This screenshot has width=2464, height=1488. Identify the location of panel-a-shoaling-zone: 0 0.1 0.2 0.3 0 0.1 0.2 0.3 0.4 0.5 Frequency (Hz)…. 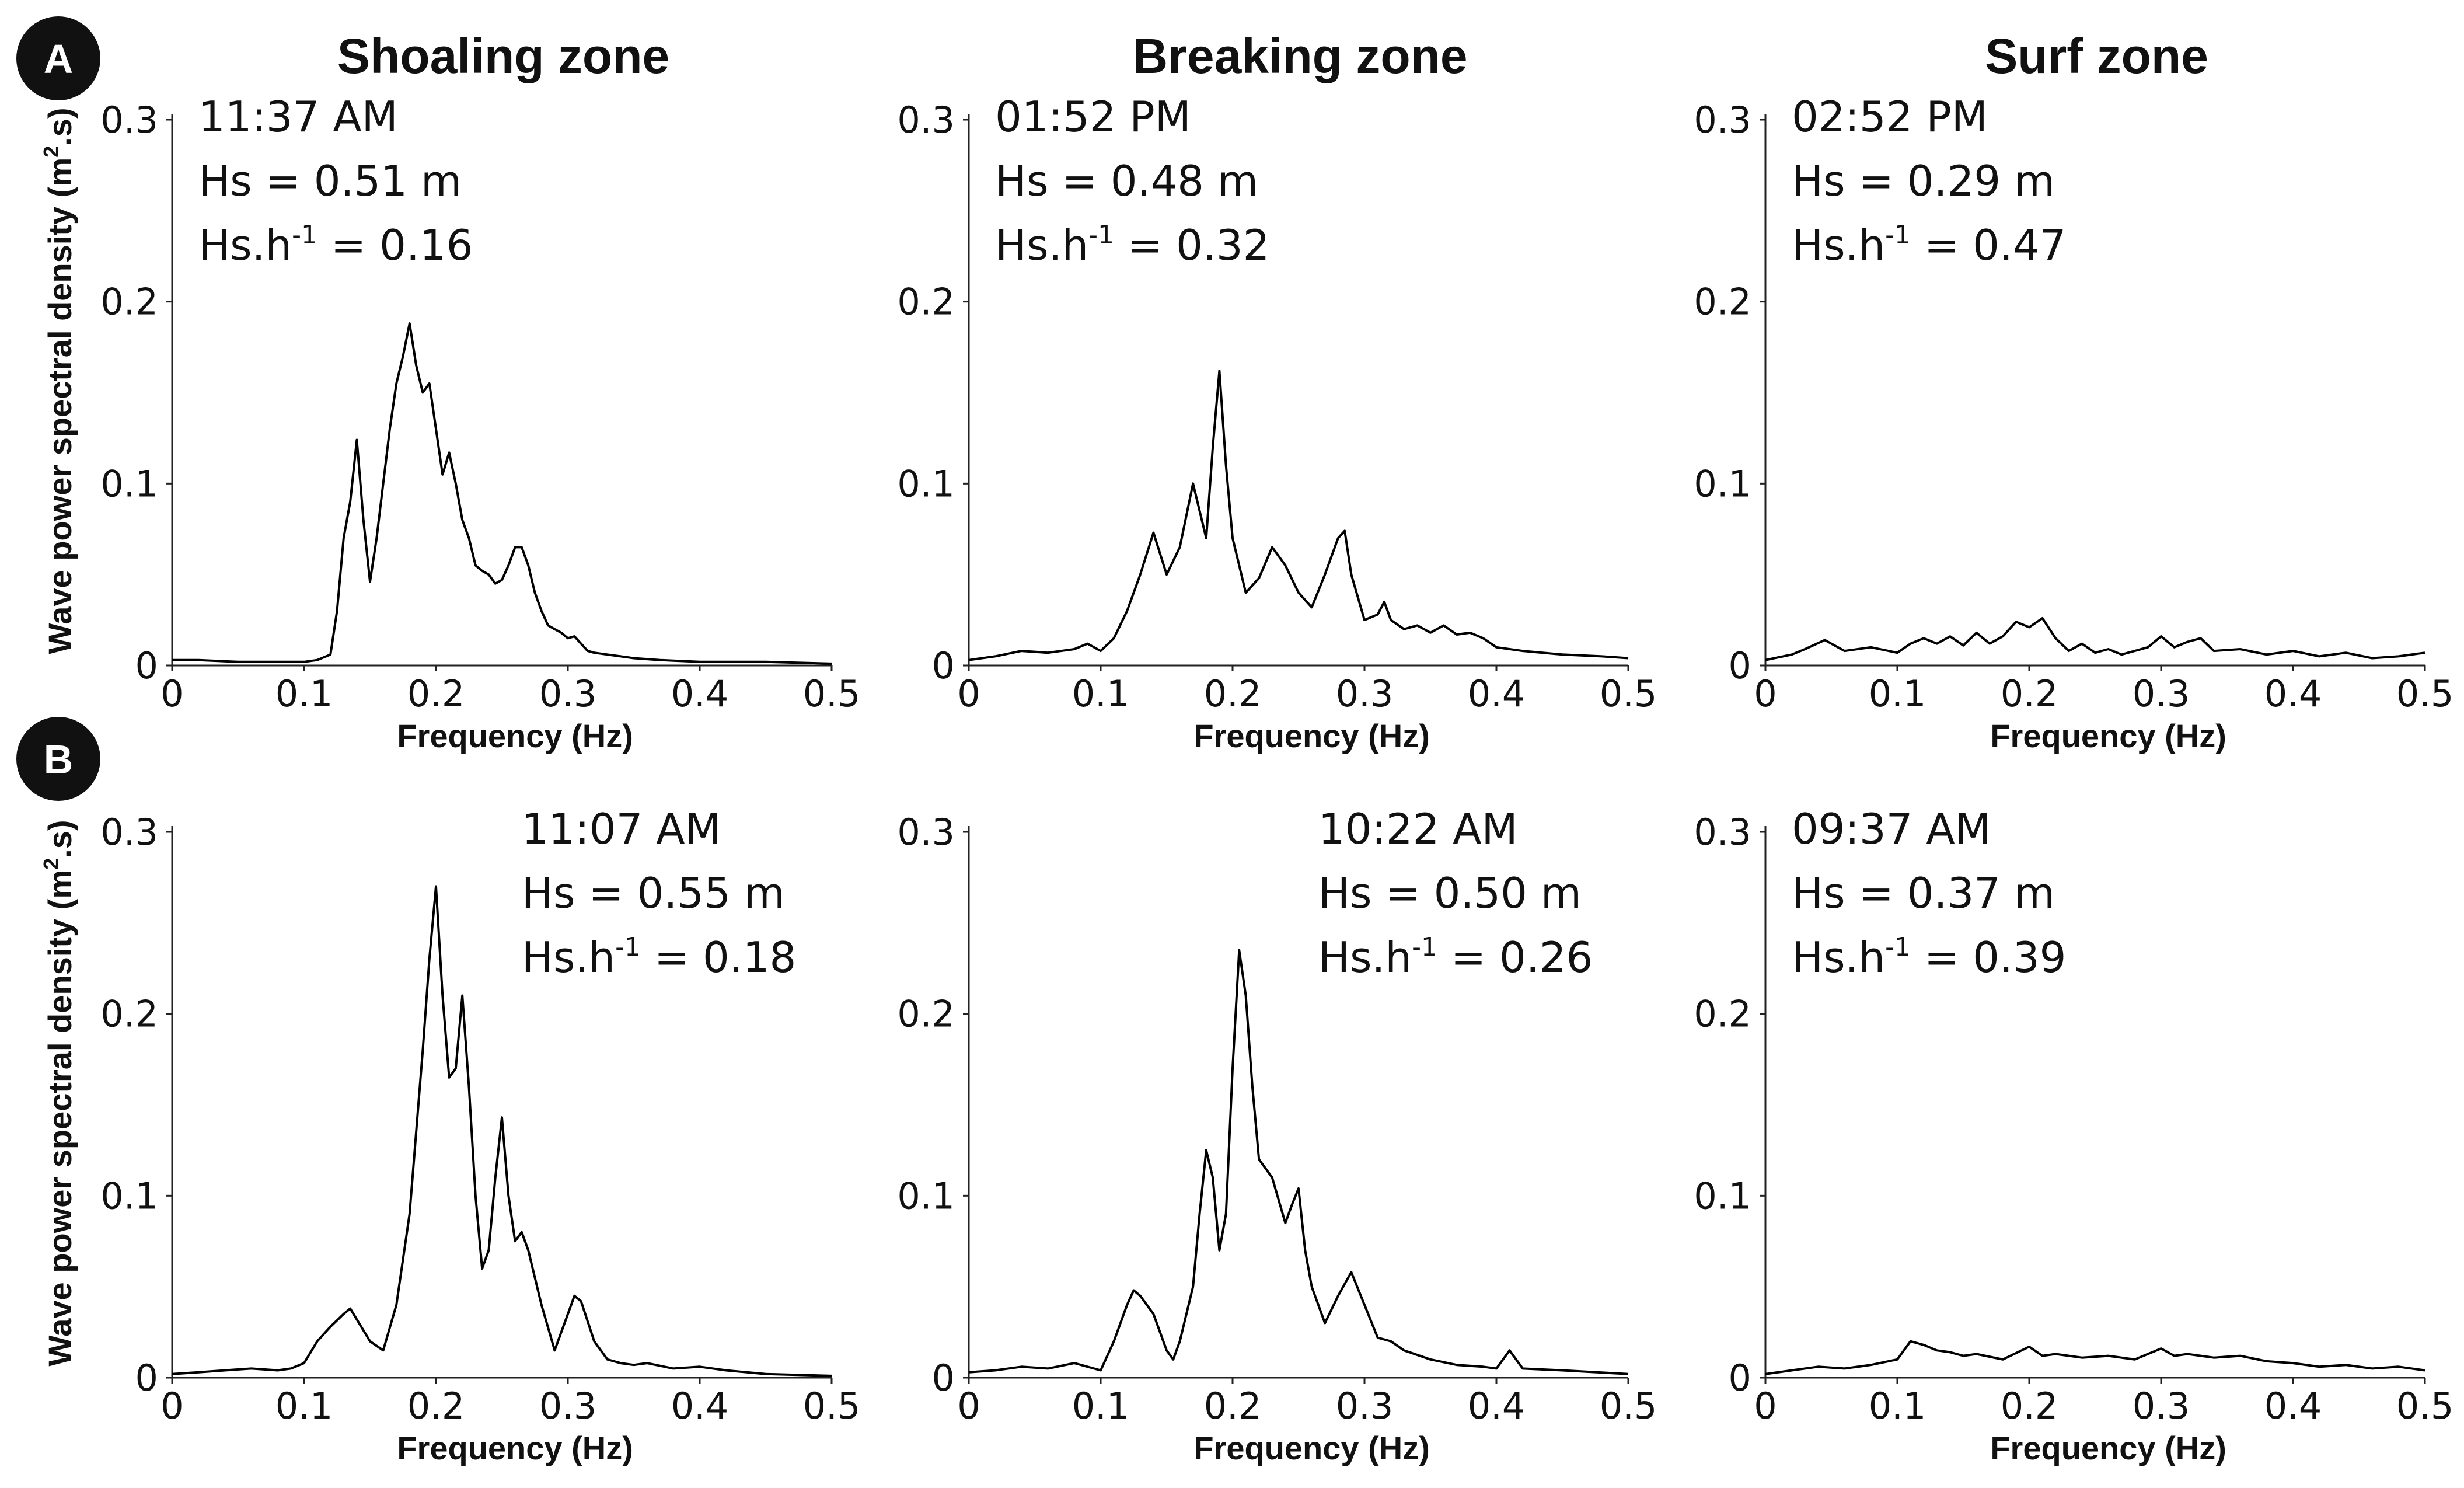
(480, 423).